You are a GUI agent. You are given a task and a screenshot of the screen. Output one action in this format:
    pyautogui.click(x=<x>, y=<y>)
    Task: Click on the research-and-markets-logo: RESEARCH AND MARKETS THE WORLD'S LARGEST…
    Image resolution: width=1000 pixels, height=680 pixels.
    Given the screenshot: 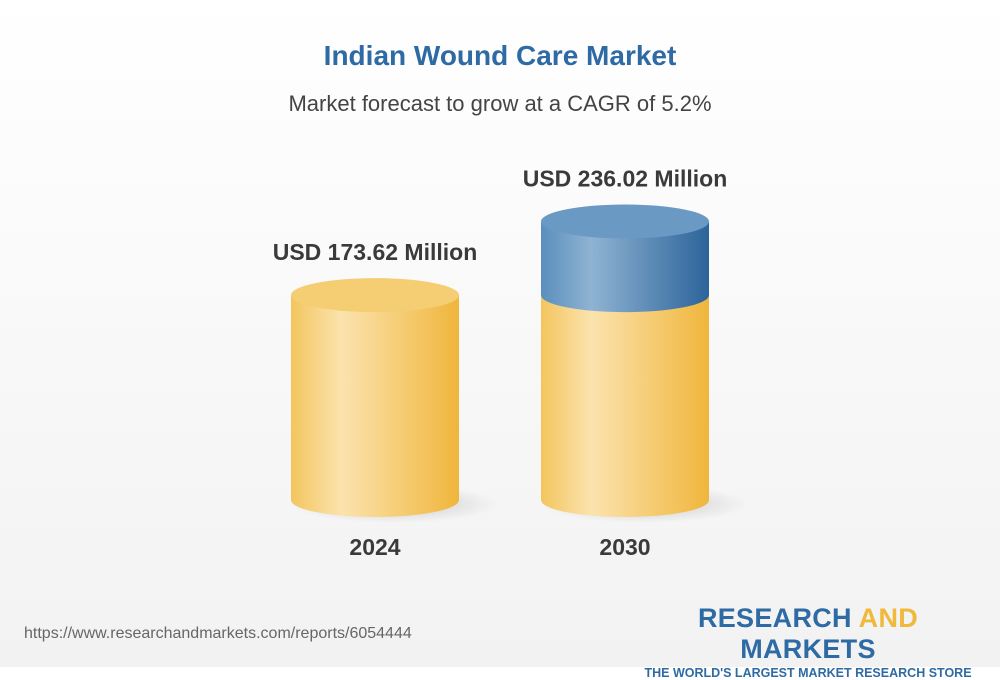 What is the action you would take?
    pyautogui.click(x=808, y=641)
    